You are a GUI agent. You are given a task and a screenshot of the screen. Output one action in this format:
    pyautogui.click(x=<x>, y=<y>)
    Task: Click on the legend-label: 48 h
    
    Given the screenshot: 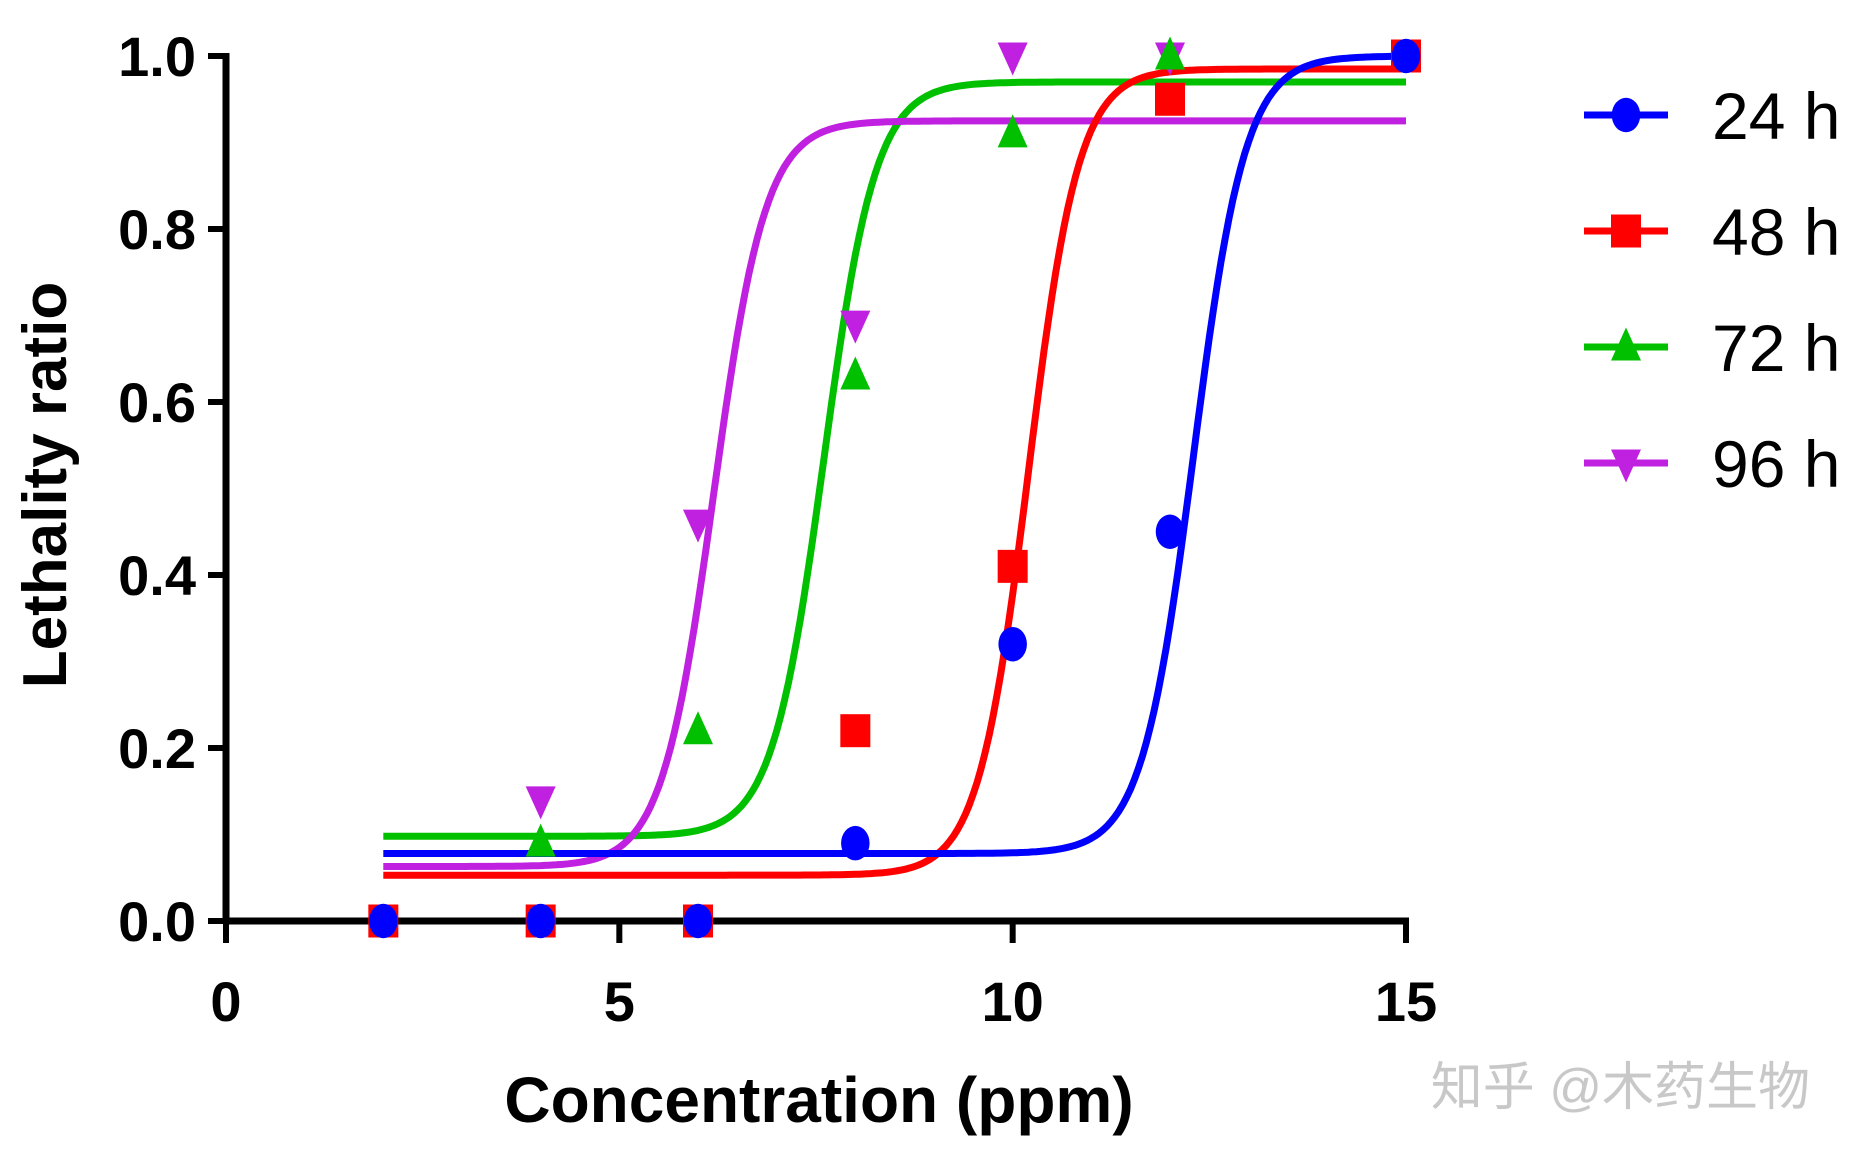 What is the action you would take?
    pyautogui.click(x=1776, y=232)
    